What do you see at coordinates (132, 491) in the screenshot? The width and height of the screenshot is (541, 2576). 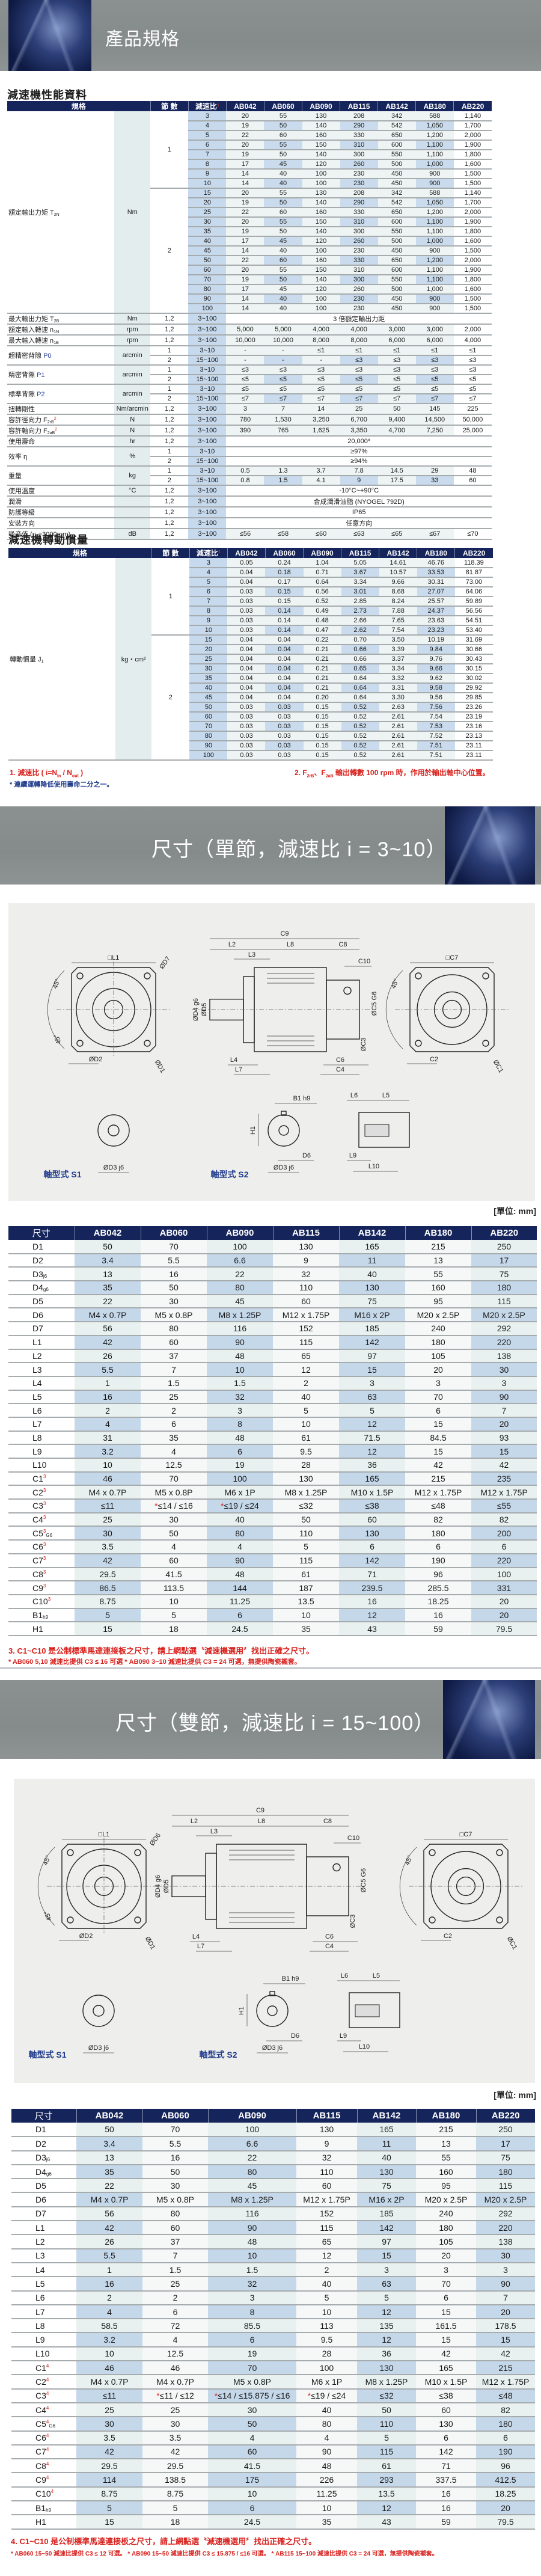 I see `unit-cell: °C` at bounding box center [132, 491].